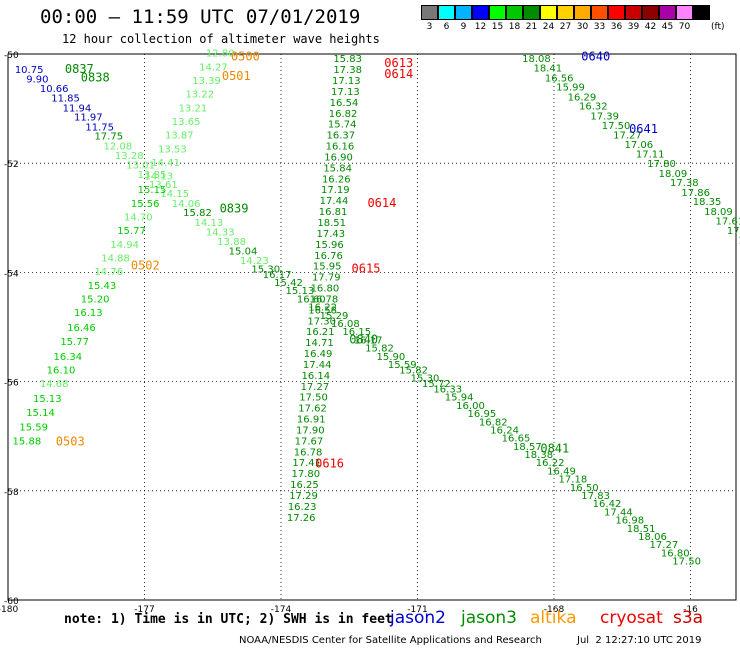 The image size is (740, 650). Describe the element at coordinates (718, 212) in the screenshot. I see `wave-height-value: 18.09` at that location.